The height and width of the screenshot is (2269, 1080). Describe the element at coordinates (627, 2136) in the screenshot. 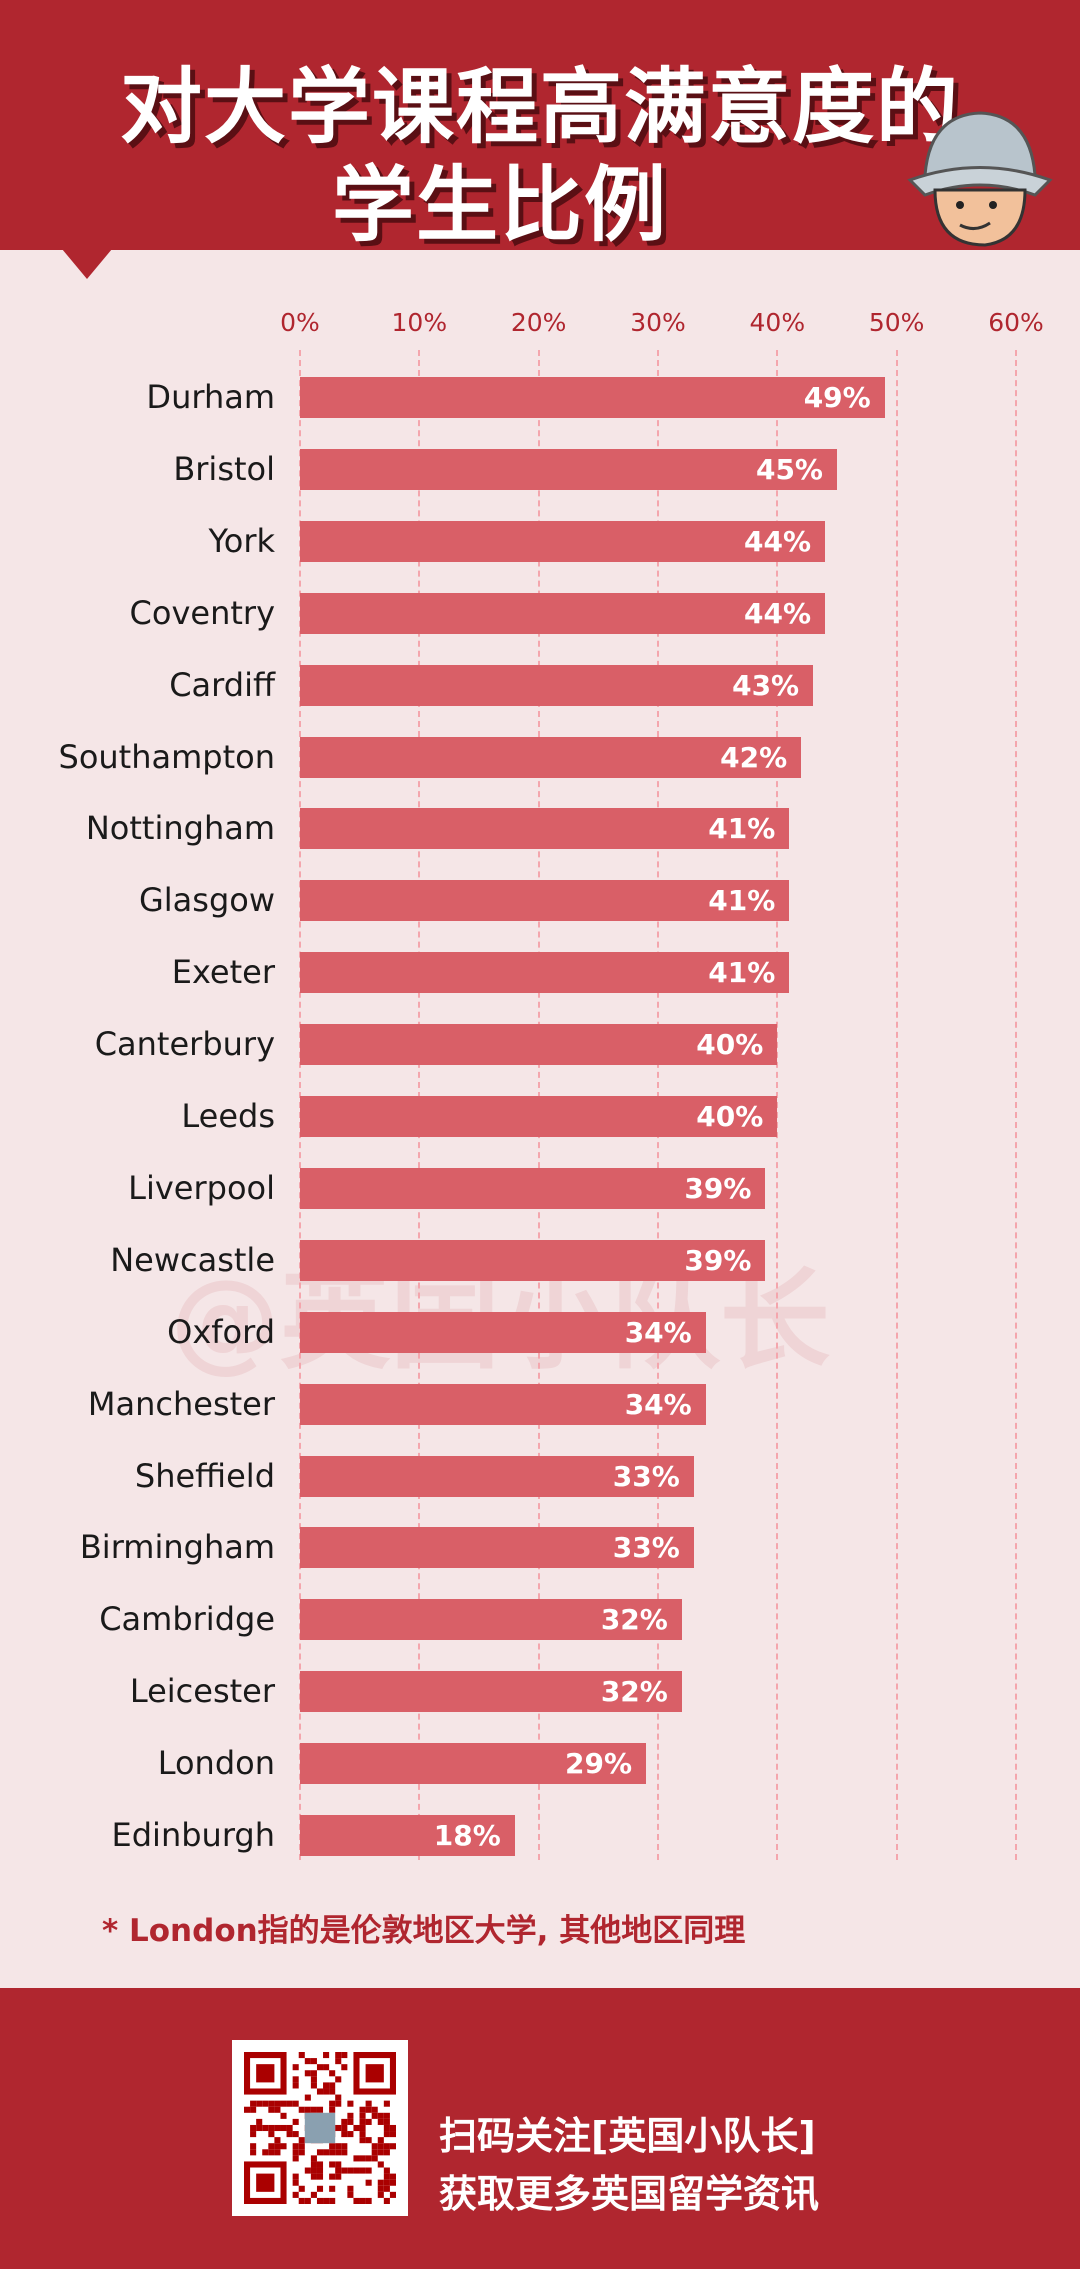

I see `footer-follow-text: 扫码关注[英国小队长]` at that location.